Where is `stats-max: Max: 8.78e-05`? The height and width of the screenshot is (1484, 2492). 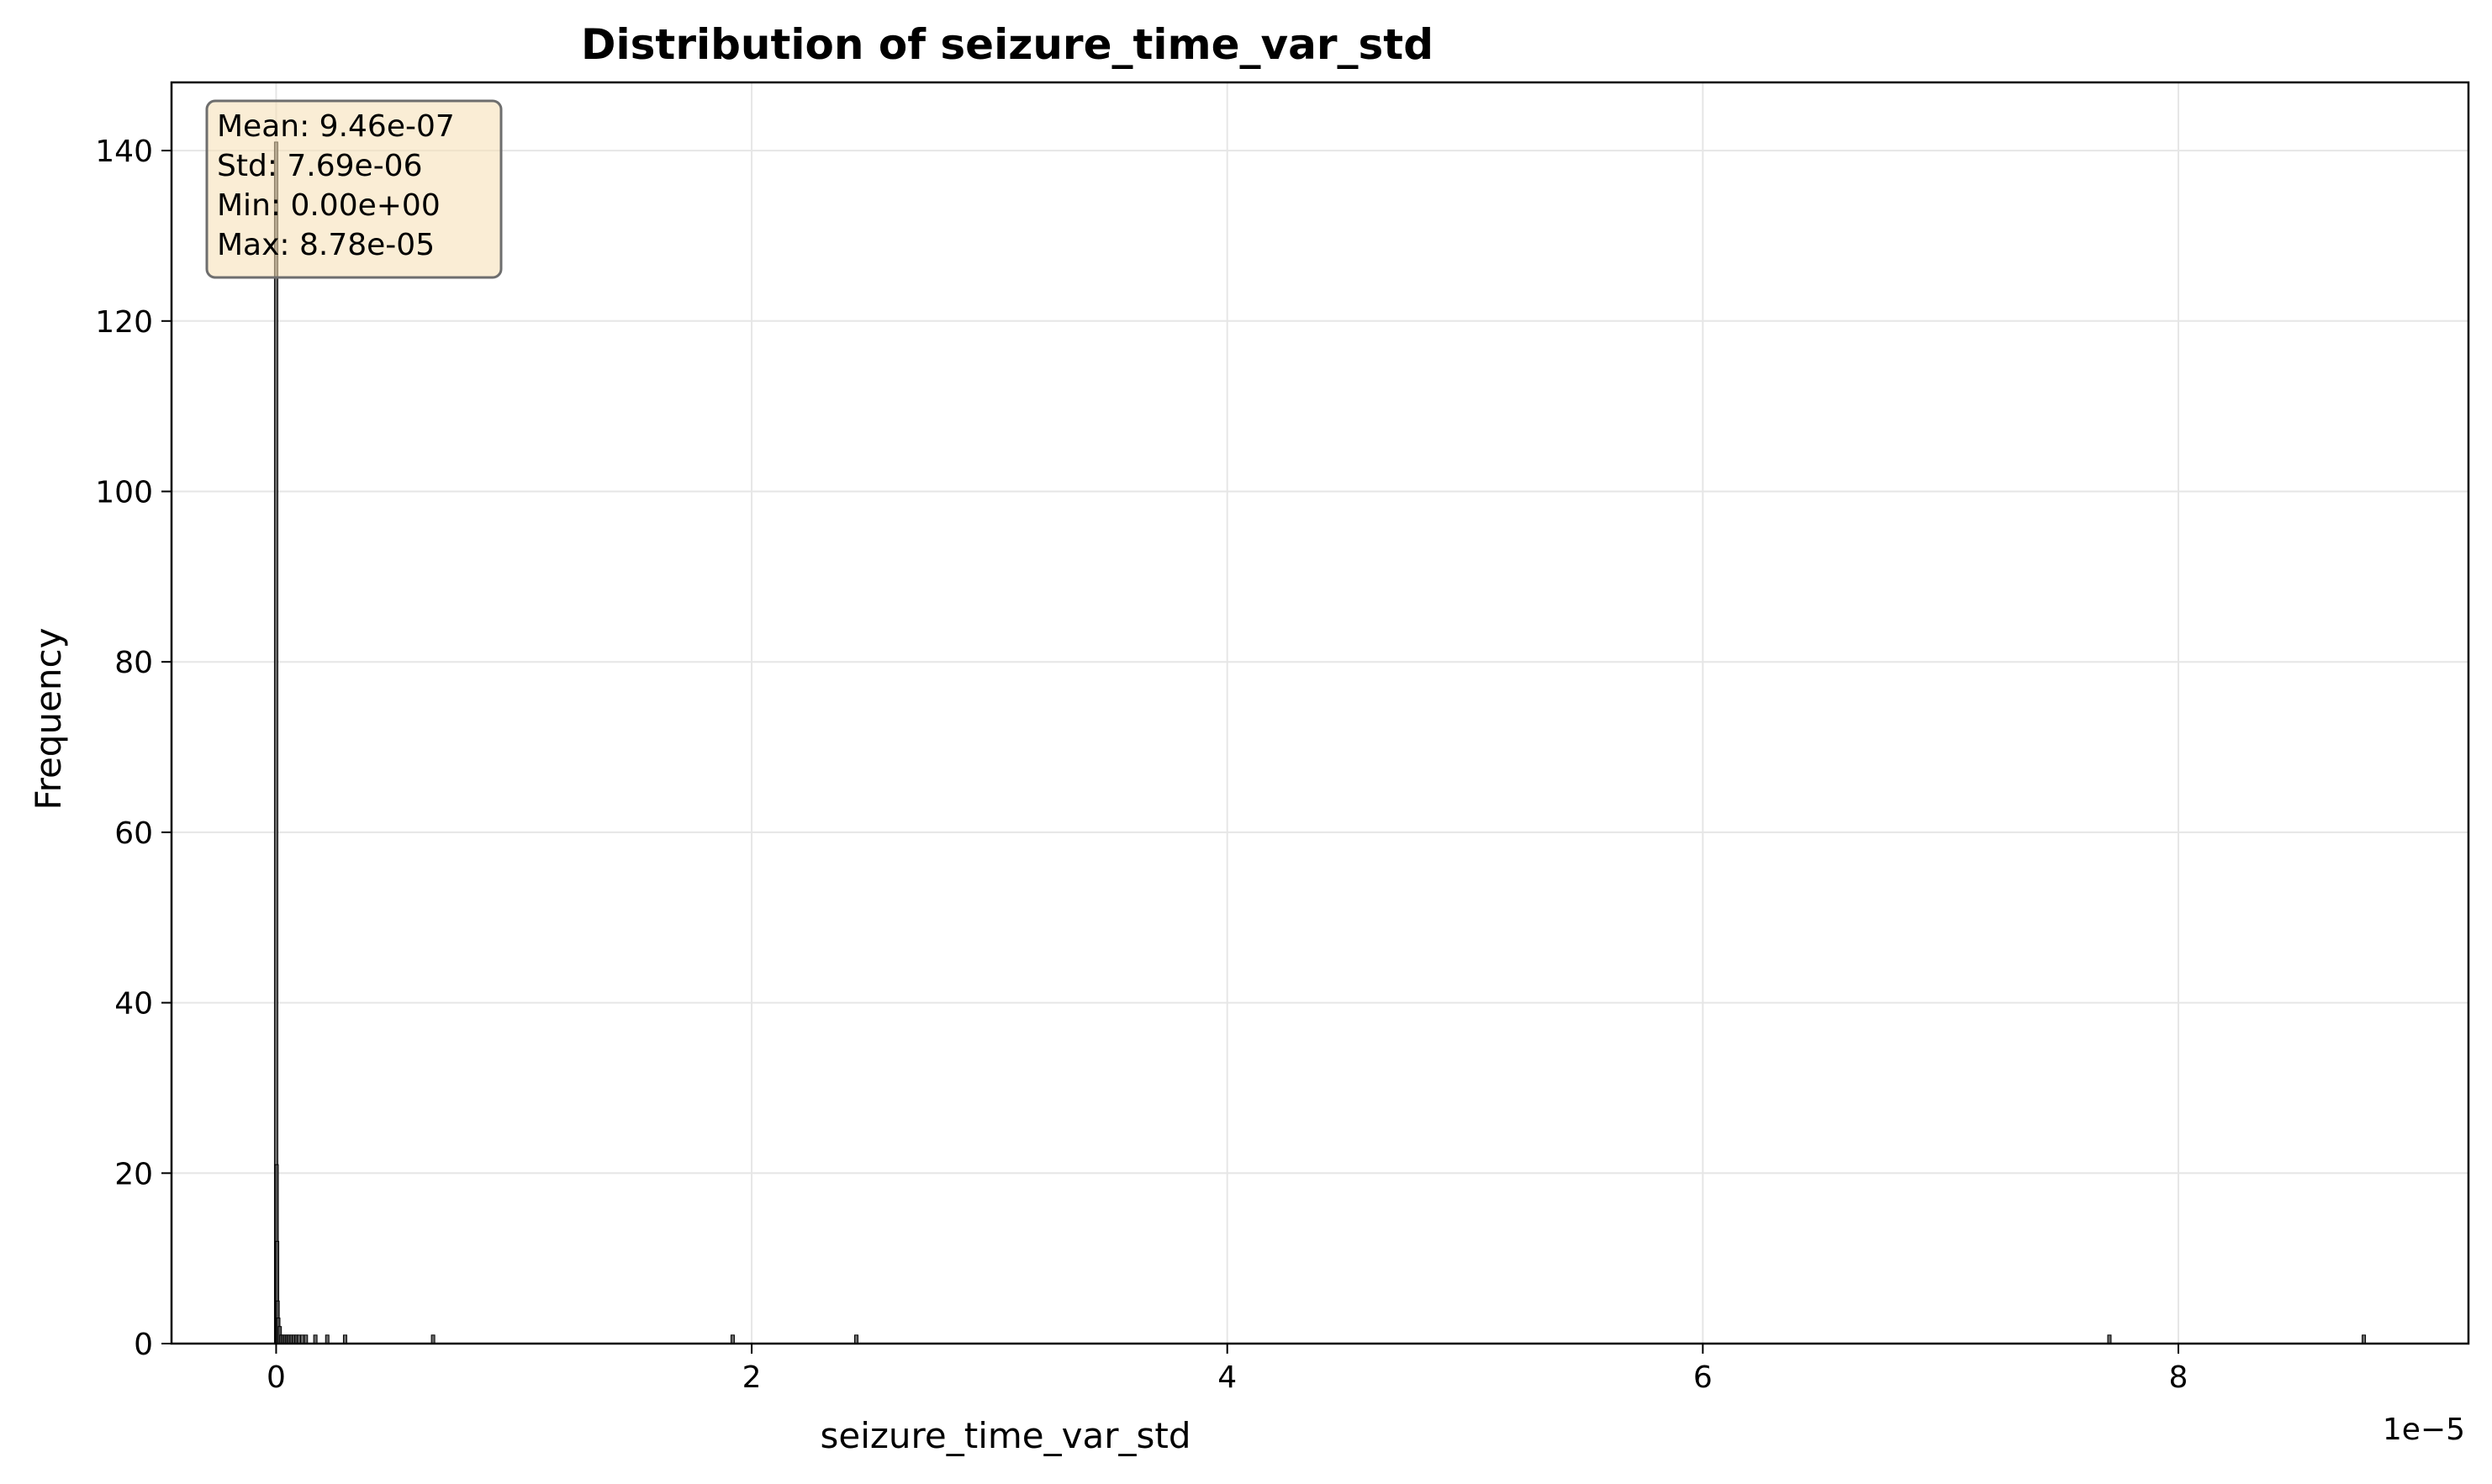 stats-max: Max: 8.78e-05 is located at coordinates (326, 245).